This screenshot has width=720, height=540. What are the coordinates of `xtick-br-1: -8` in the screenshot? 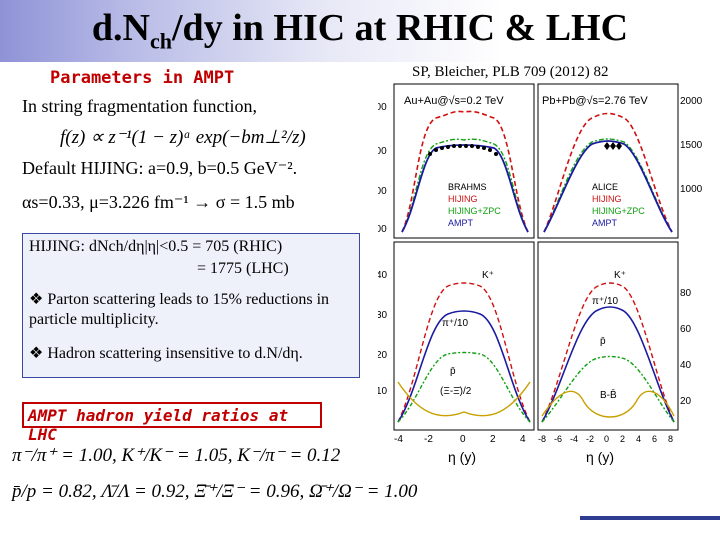 It's located at (542, 439).